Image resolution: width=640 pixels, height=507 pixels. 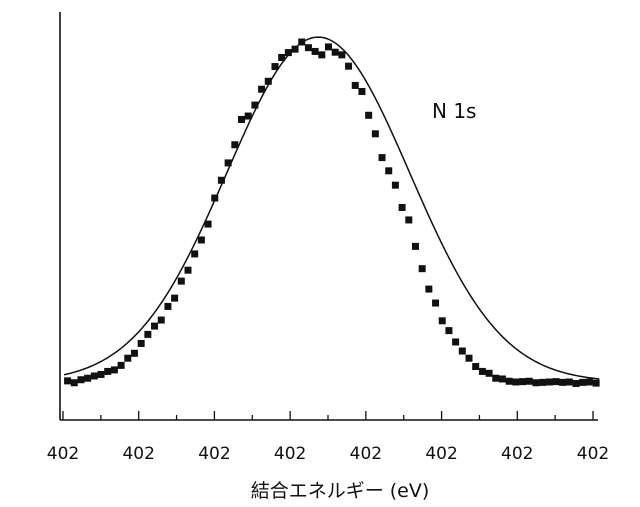 What do you see at coordinates (454, 111) in the screenshot?
I see `peak-annotation: N 1s` at bounding box center [454, 111].